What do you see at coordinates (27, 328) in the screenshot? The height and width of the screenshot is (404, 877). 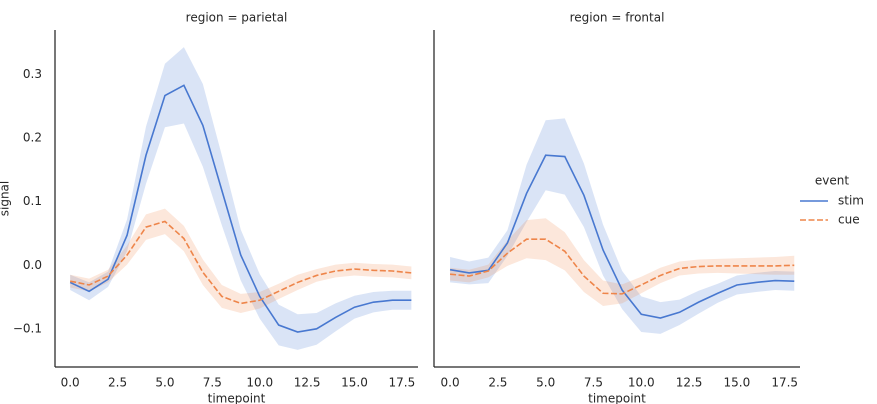 I see `y-tick-label: −0.1` at bounding box center [27, 328].